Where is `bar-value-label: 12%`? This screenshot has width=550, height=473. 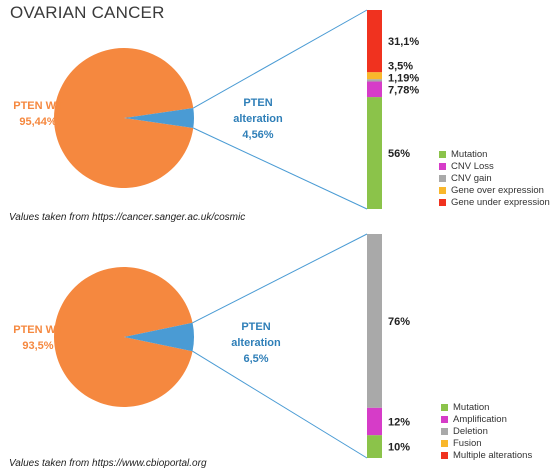 bar-value-label: 12% is located at coordinates (399, 422).